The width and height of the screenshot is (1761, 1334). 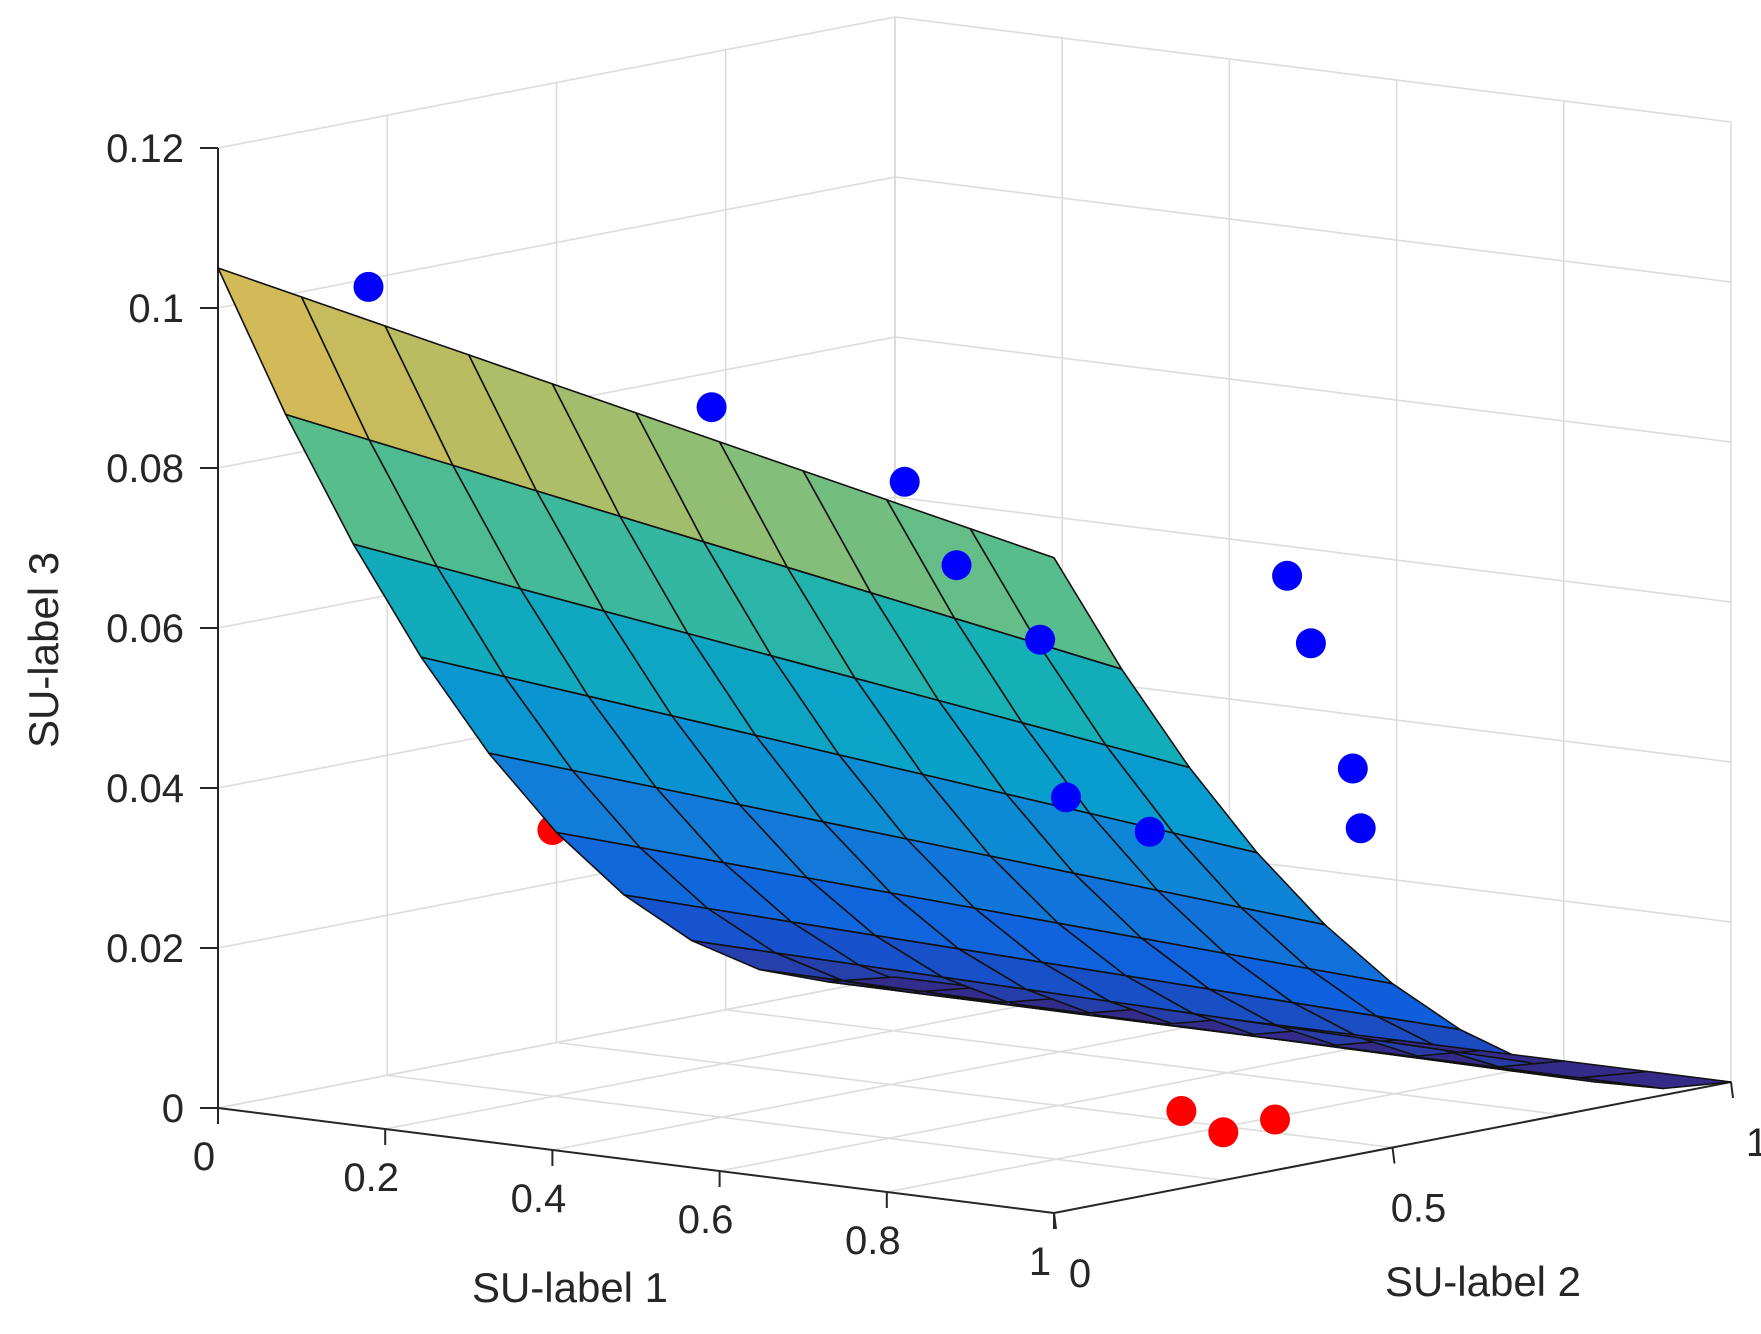 I want to click on z-tick-label: 0.06, so click(x=145, y=629).